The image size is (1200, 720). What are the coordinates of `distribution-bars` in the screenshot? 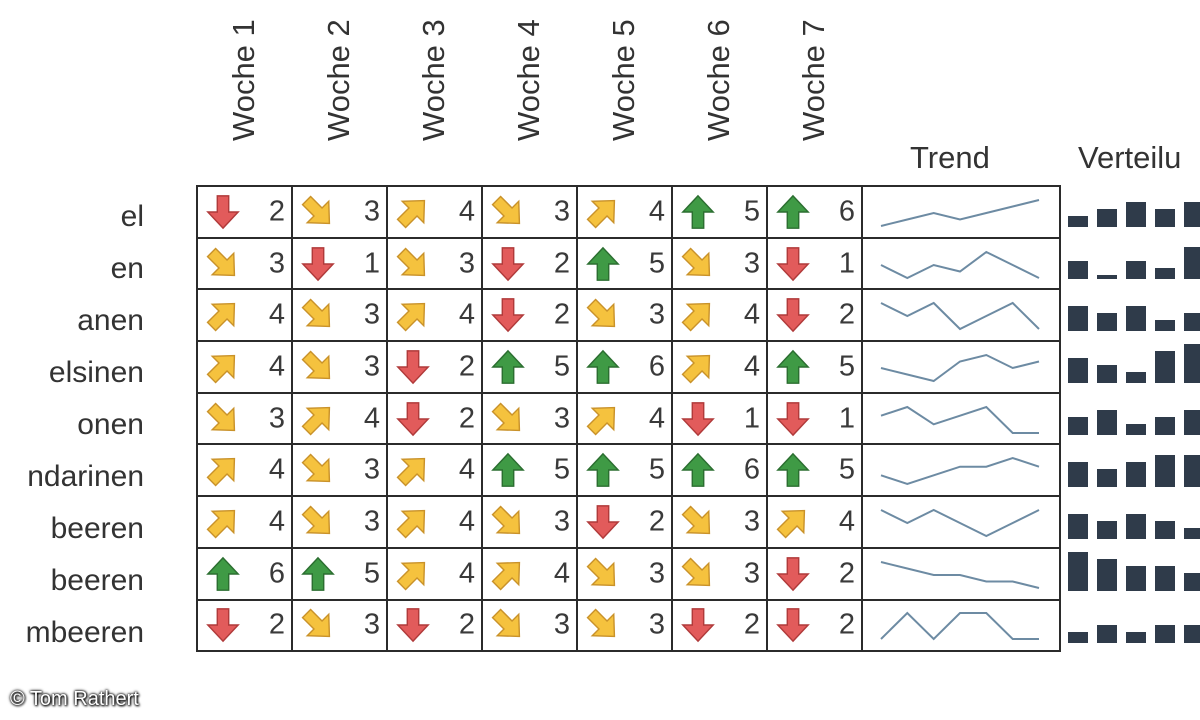 It's located at (1134, 471).